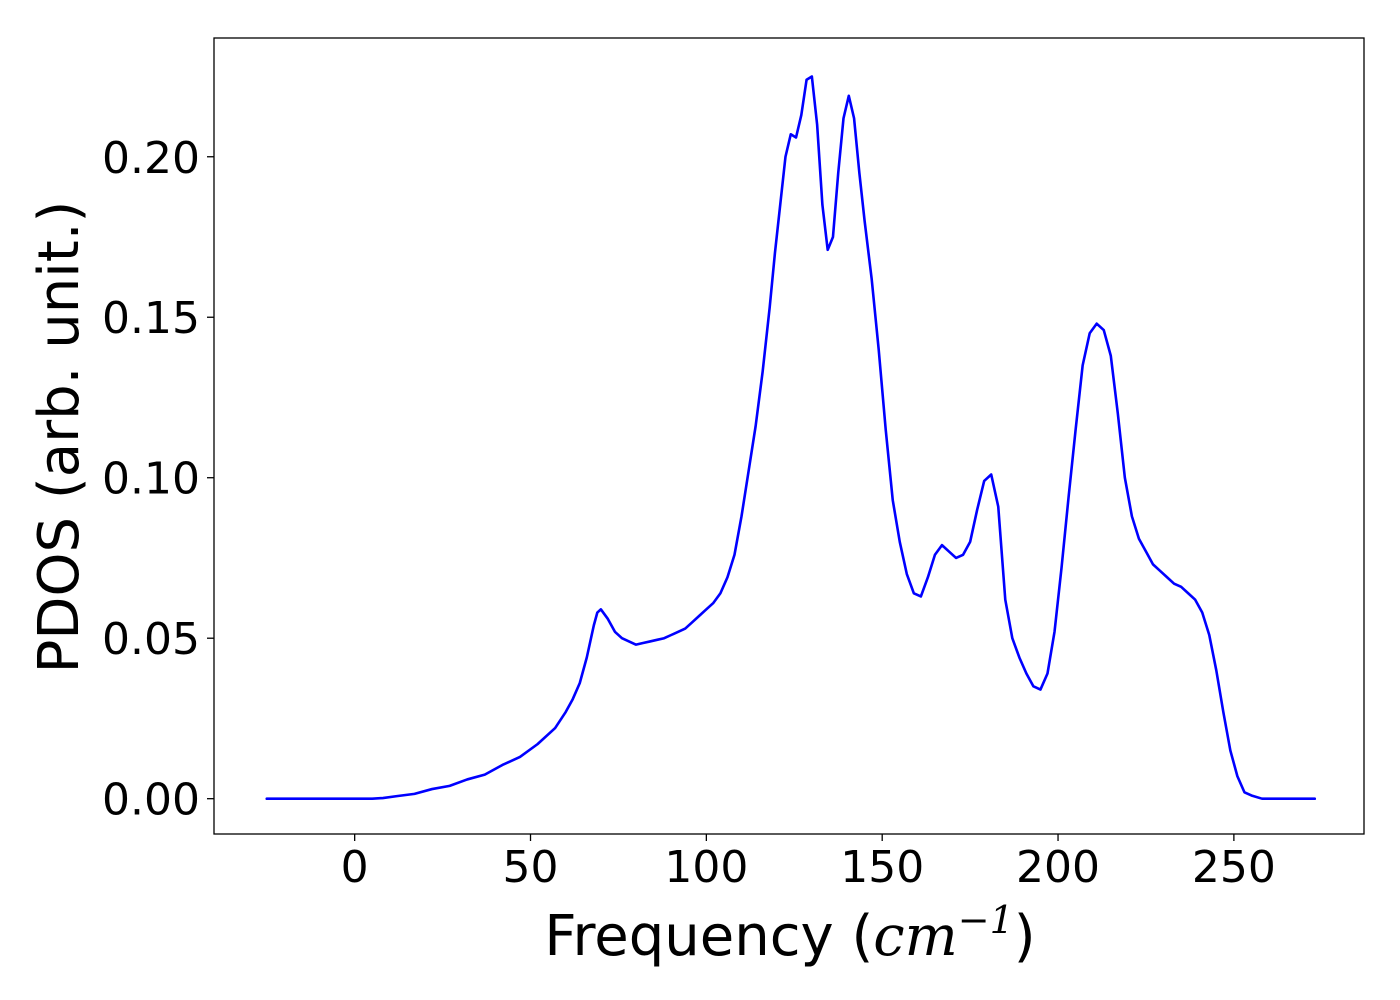 This screenshot has width=1400, height=1000. What do you see at coordinates (1025, 936) in the screenshot?
I see `x-axis-unit-close: )` at bounding box center [1025, 936].